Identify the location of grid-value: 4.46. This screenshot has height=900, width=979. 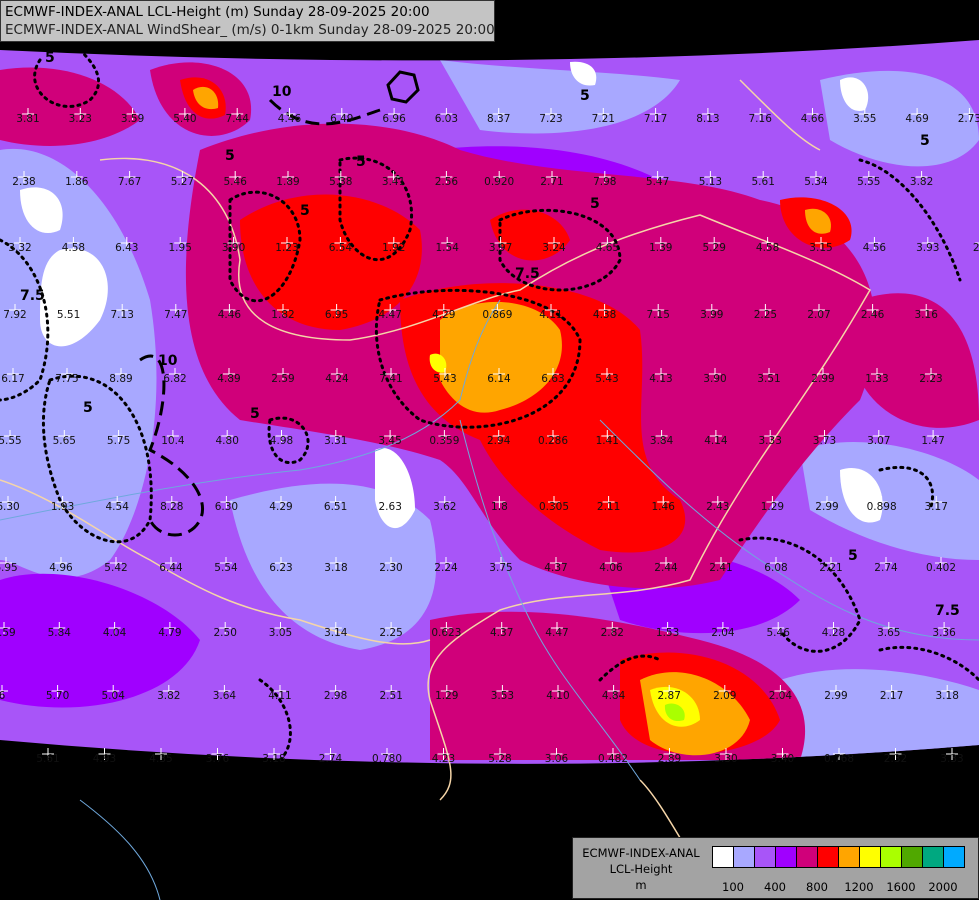
(290, 119).